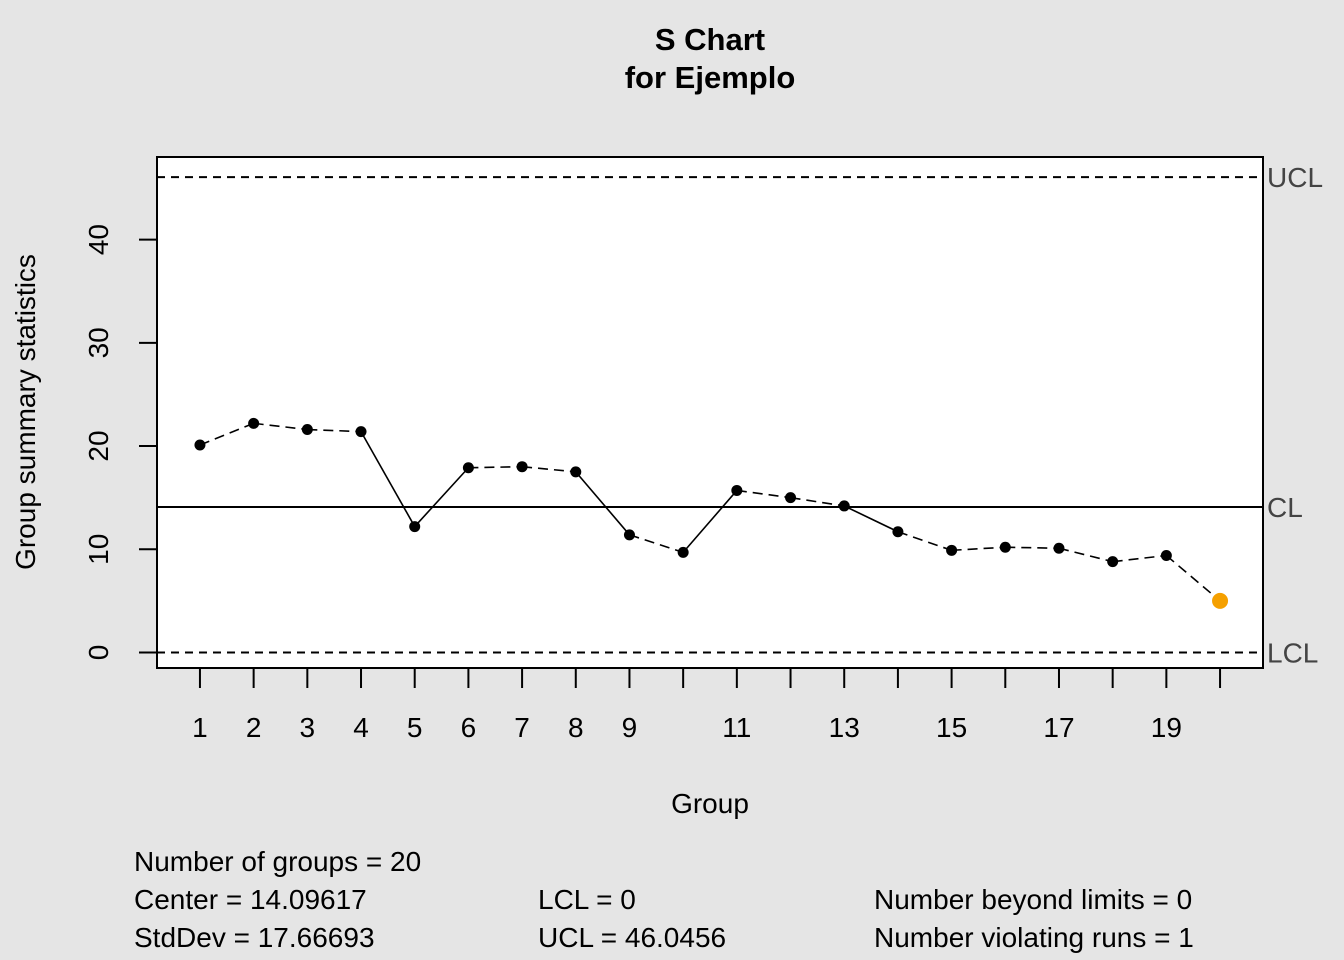 The height and width of the screenshot is (960, 1344). What do you see at coordinates (951, 727) in the screenshot?
I see `x-tick-label: 15` at bounding box center [951, 727].